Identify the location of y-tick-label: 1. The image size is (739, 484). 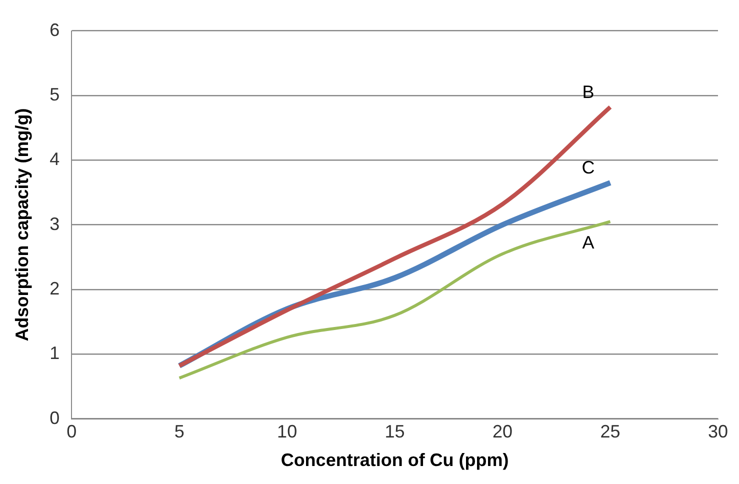
(55, 353).